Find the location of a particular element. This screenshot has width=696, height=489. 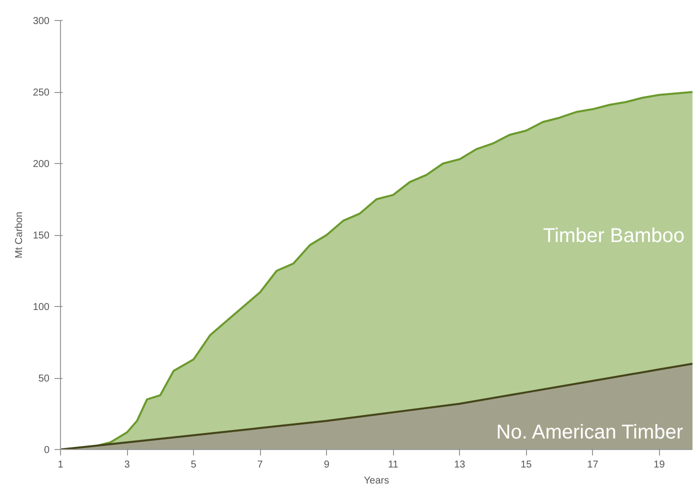

y-tick-label: 250 is located at coordinates (41, 93).